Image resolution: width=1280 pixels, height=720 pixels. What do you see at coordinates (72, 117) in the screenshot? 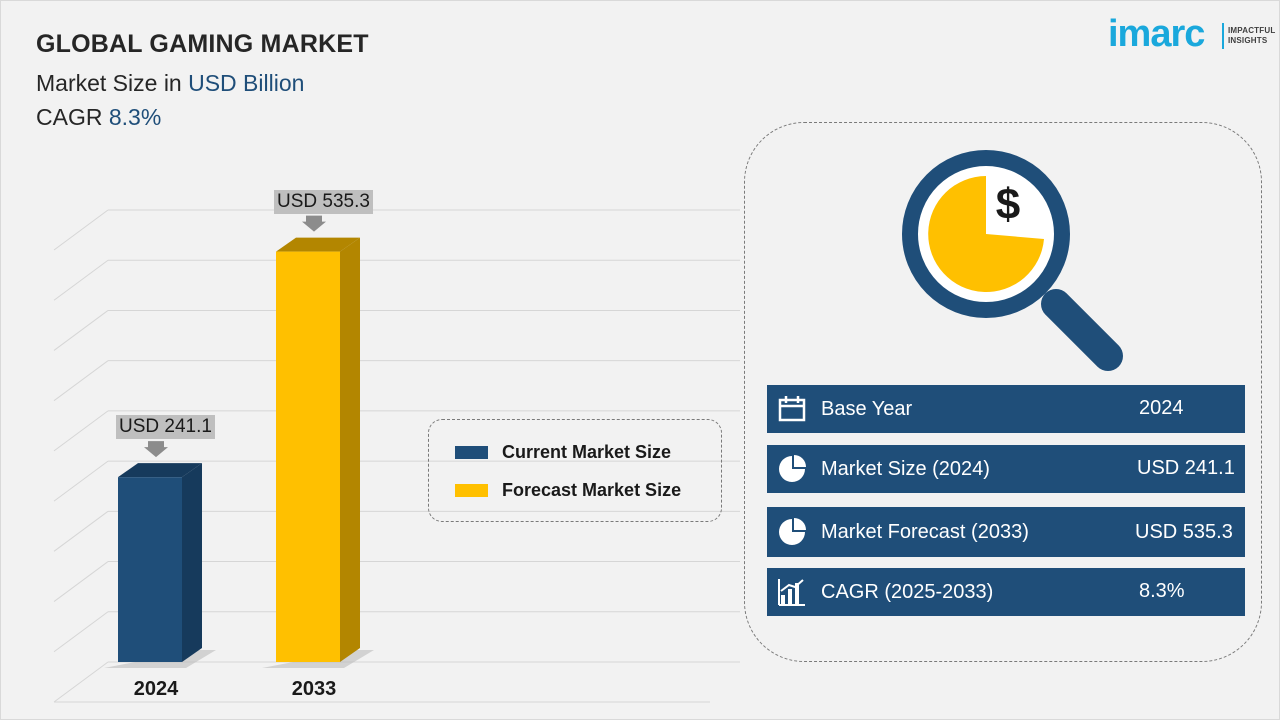
I see `cagr-prefix: CAGR` at bounding box center [72, 117].